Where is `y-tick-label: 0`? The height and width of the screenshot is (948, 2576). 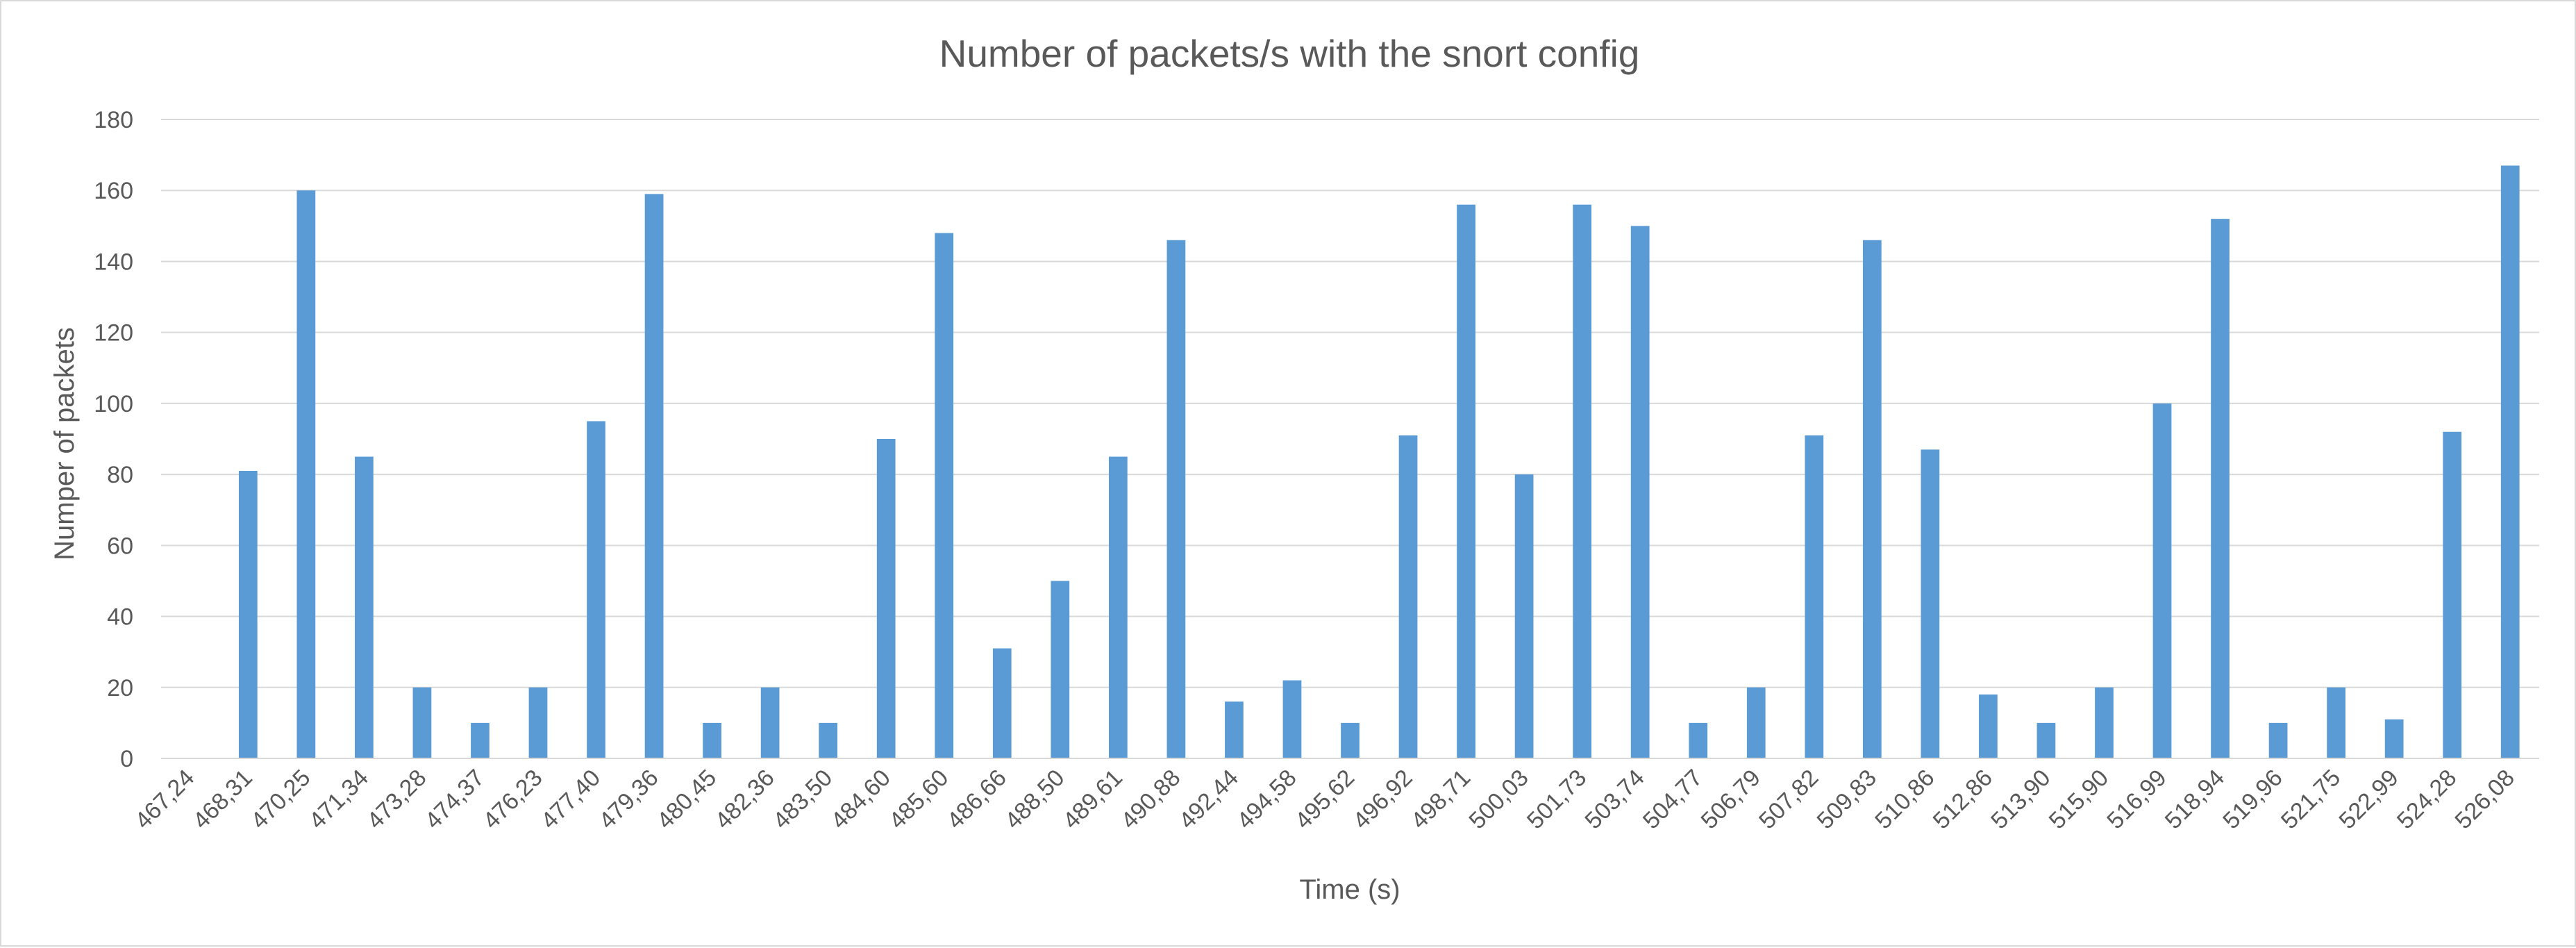
y-tick-label: 0 is located at coordinates (126, 759).